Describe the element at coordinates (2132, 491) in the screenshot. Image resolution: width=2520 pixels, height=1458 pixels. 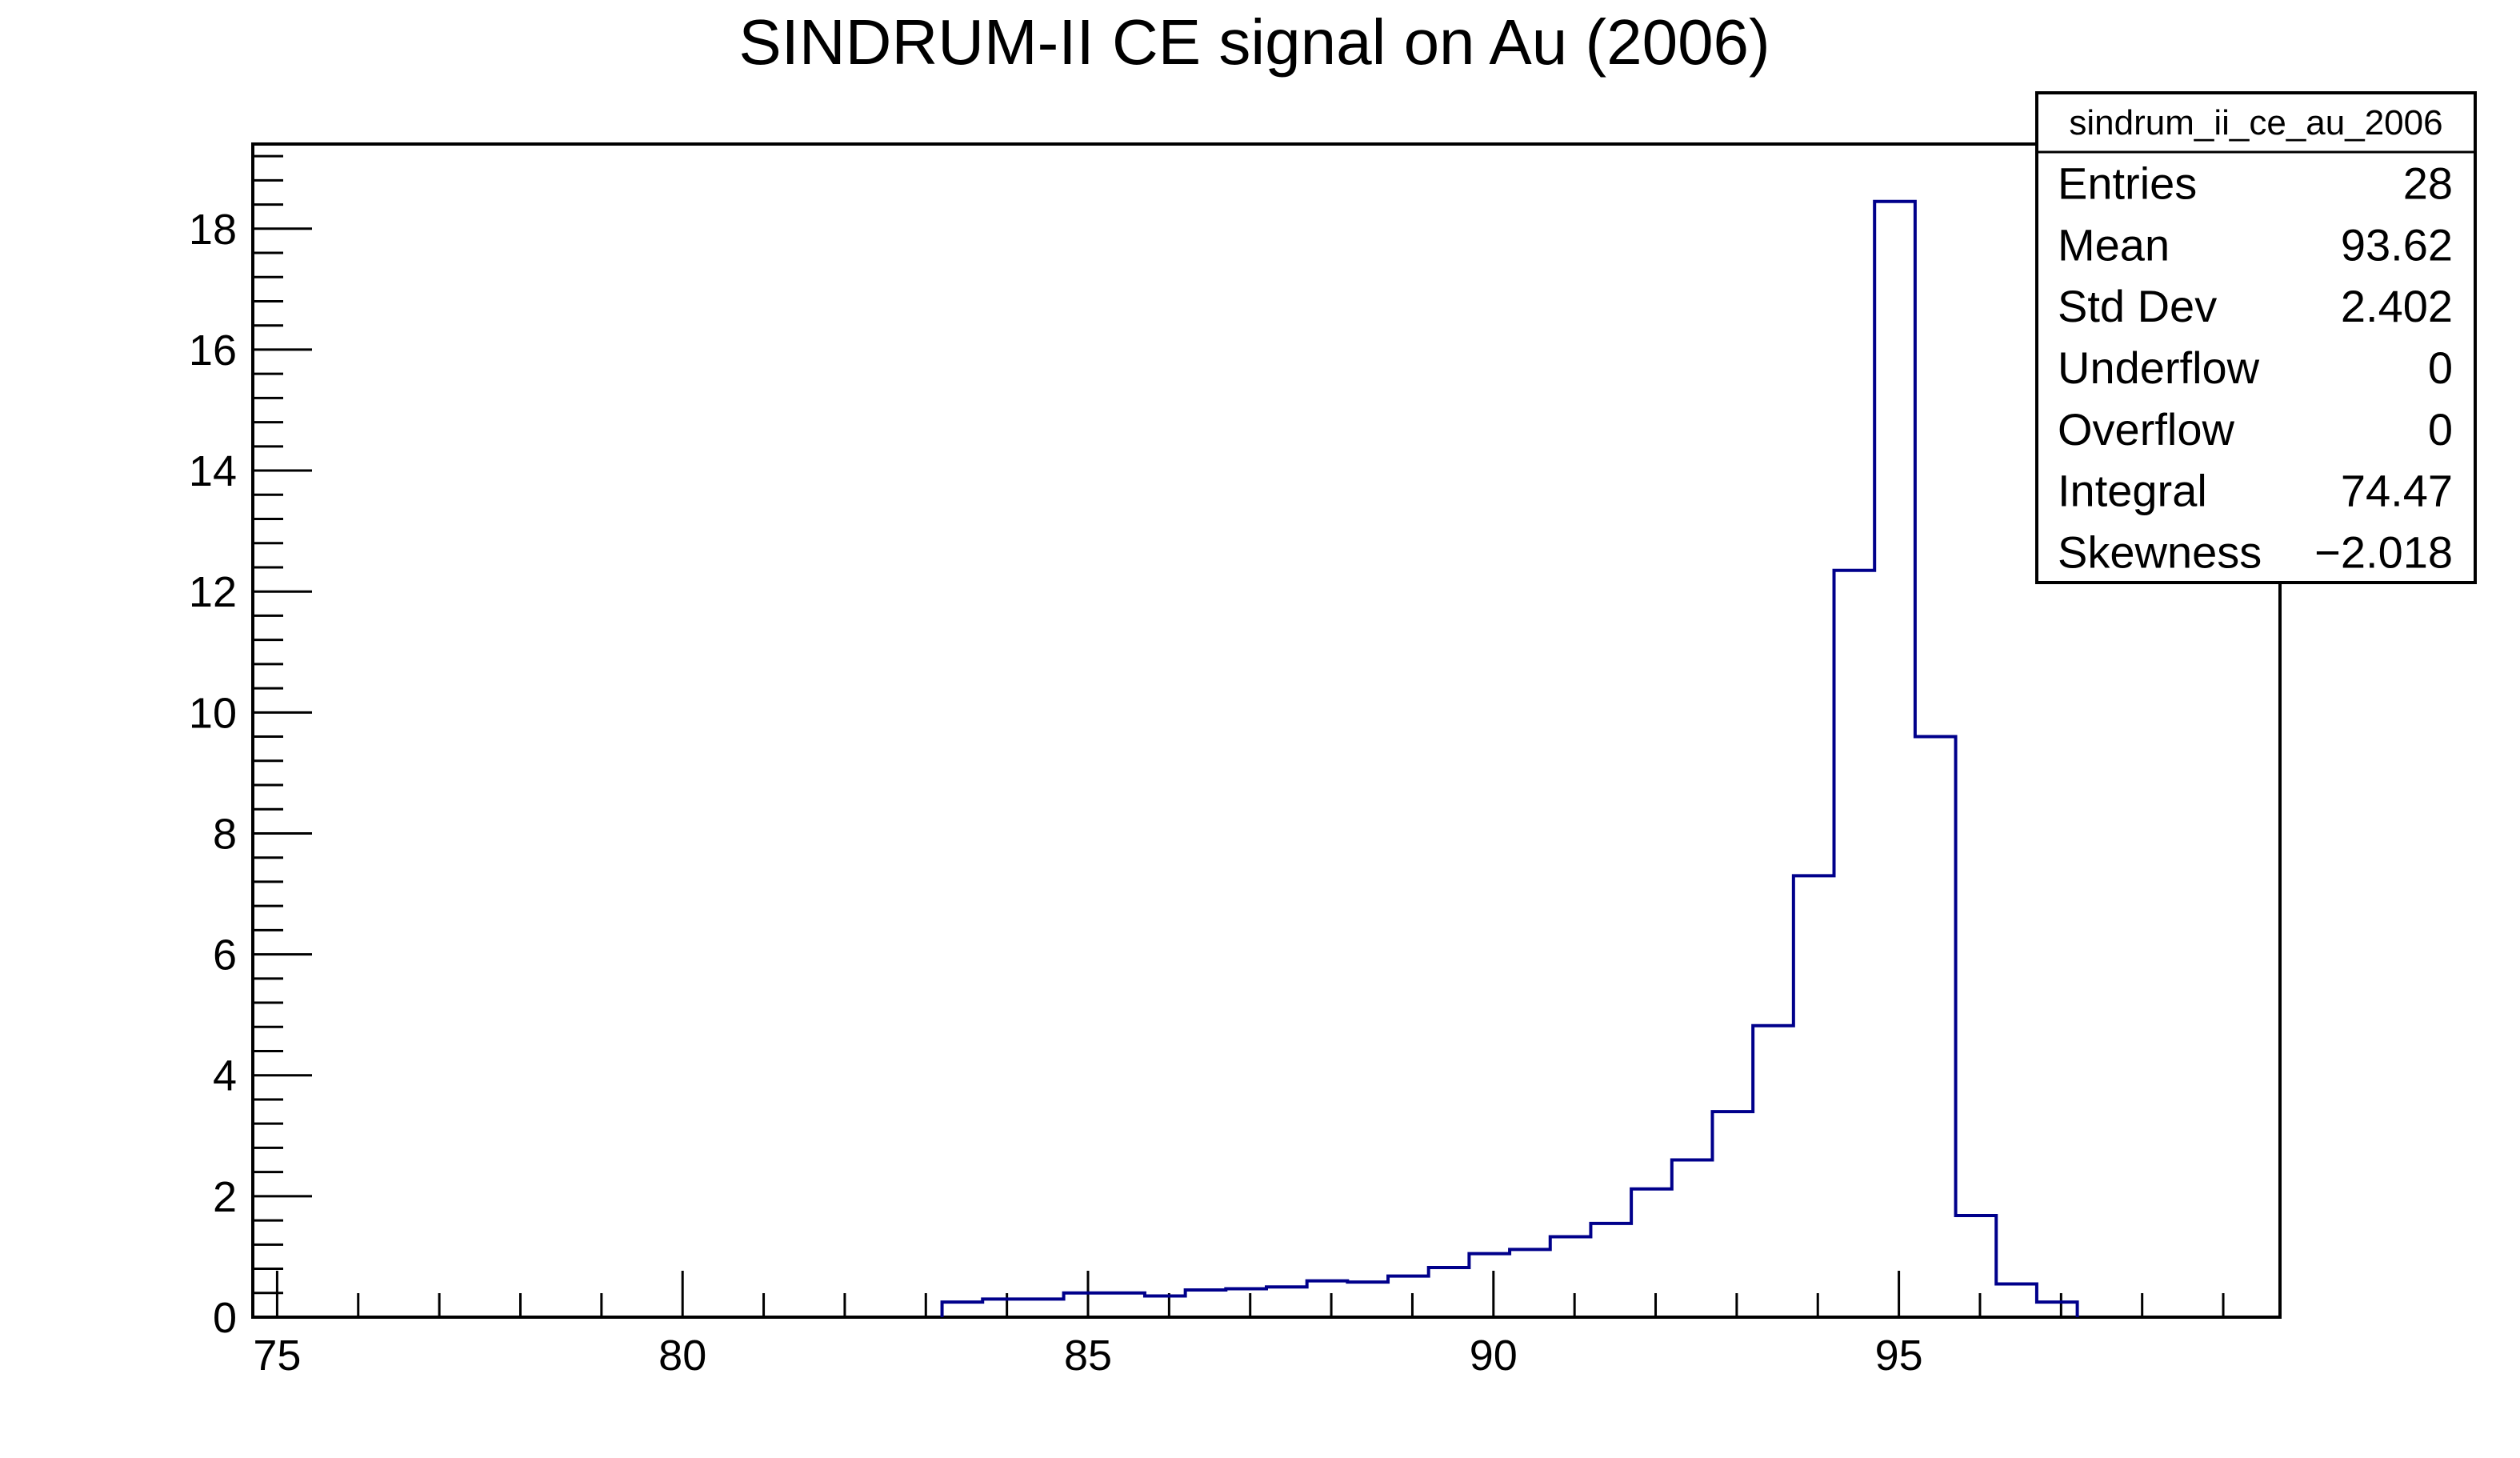
I see `stats-row-label: Integral` at that location.